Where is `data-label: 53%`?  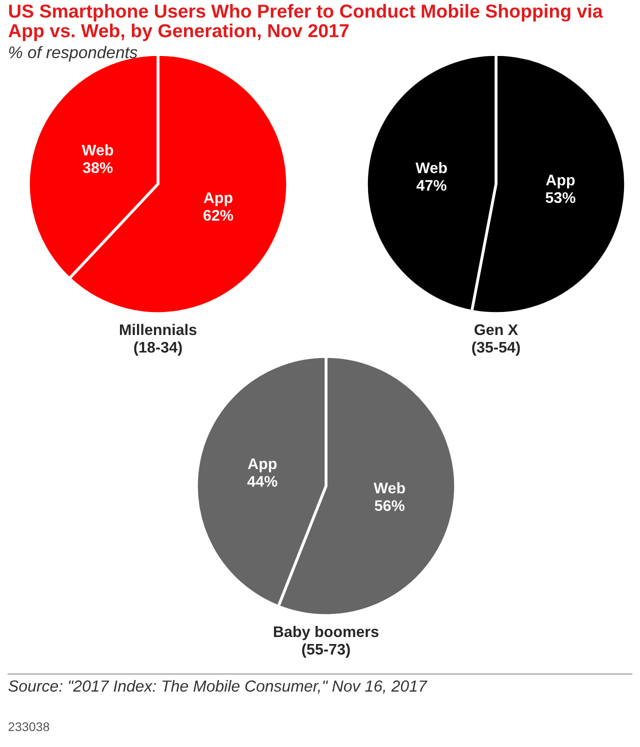
data-label: 53% is located at coordinates (561, 197).